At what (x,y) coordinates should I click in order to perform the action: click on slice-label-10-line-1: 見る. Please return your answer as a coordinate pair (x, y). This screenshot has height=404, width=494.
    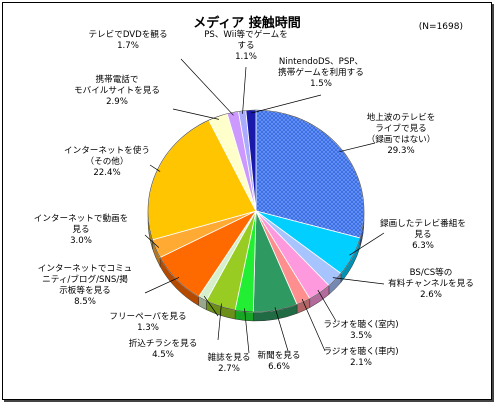
    Looking at the image, I should click on (80, 229).